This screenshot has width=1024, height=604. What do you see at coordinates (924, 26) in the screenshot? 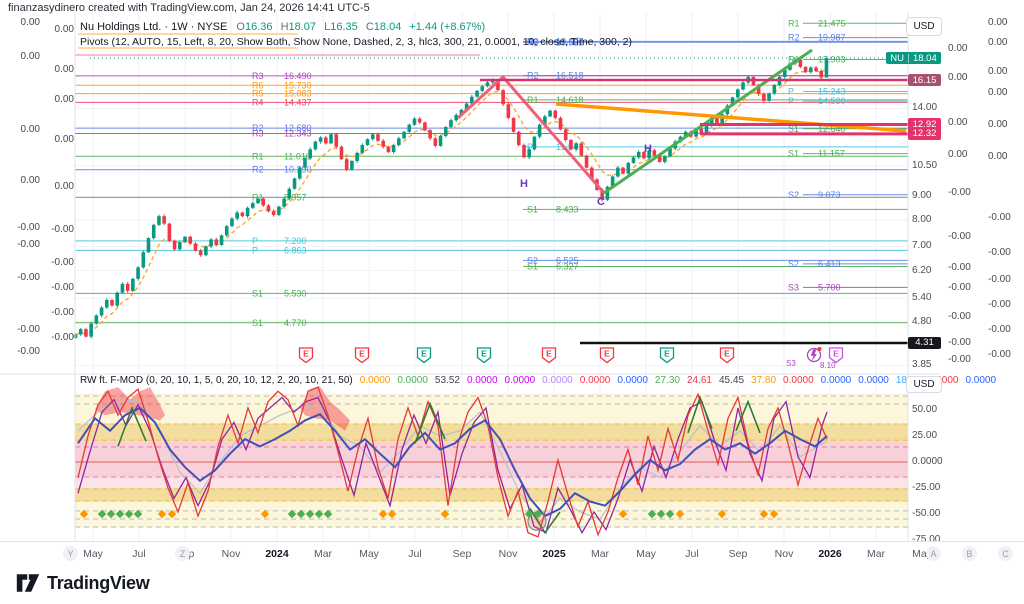
I see `currency-button-main: USD` at bounding box center [924, 26].